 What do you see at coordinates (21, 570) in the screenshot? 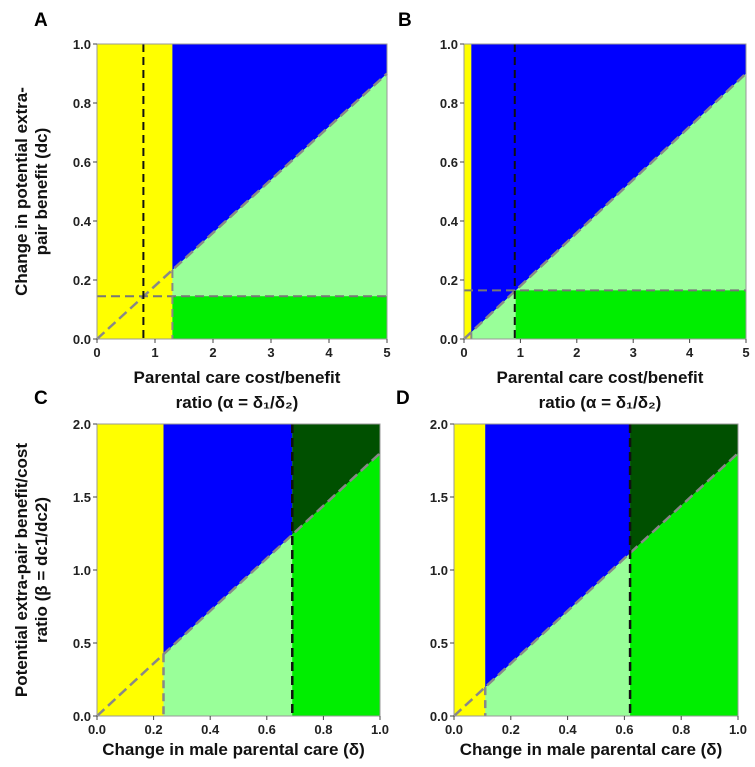
I see `y-axis-label: Potential extra-pair benefit/cost` at bounding box center [21, 570].